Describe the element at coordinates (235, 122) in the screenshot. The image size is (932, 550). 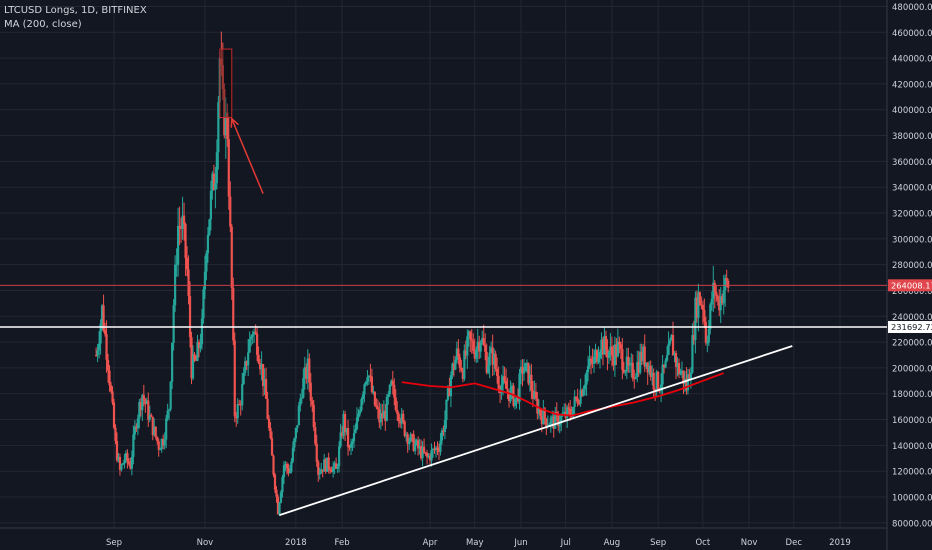
I see `arrow-head` at that location.